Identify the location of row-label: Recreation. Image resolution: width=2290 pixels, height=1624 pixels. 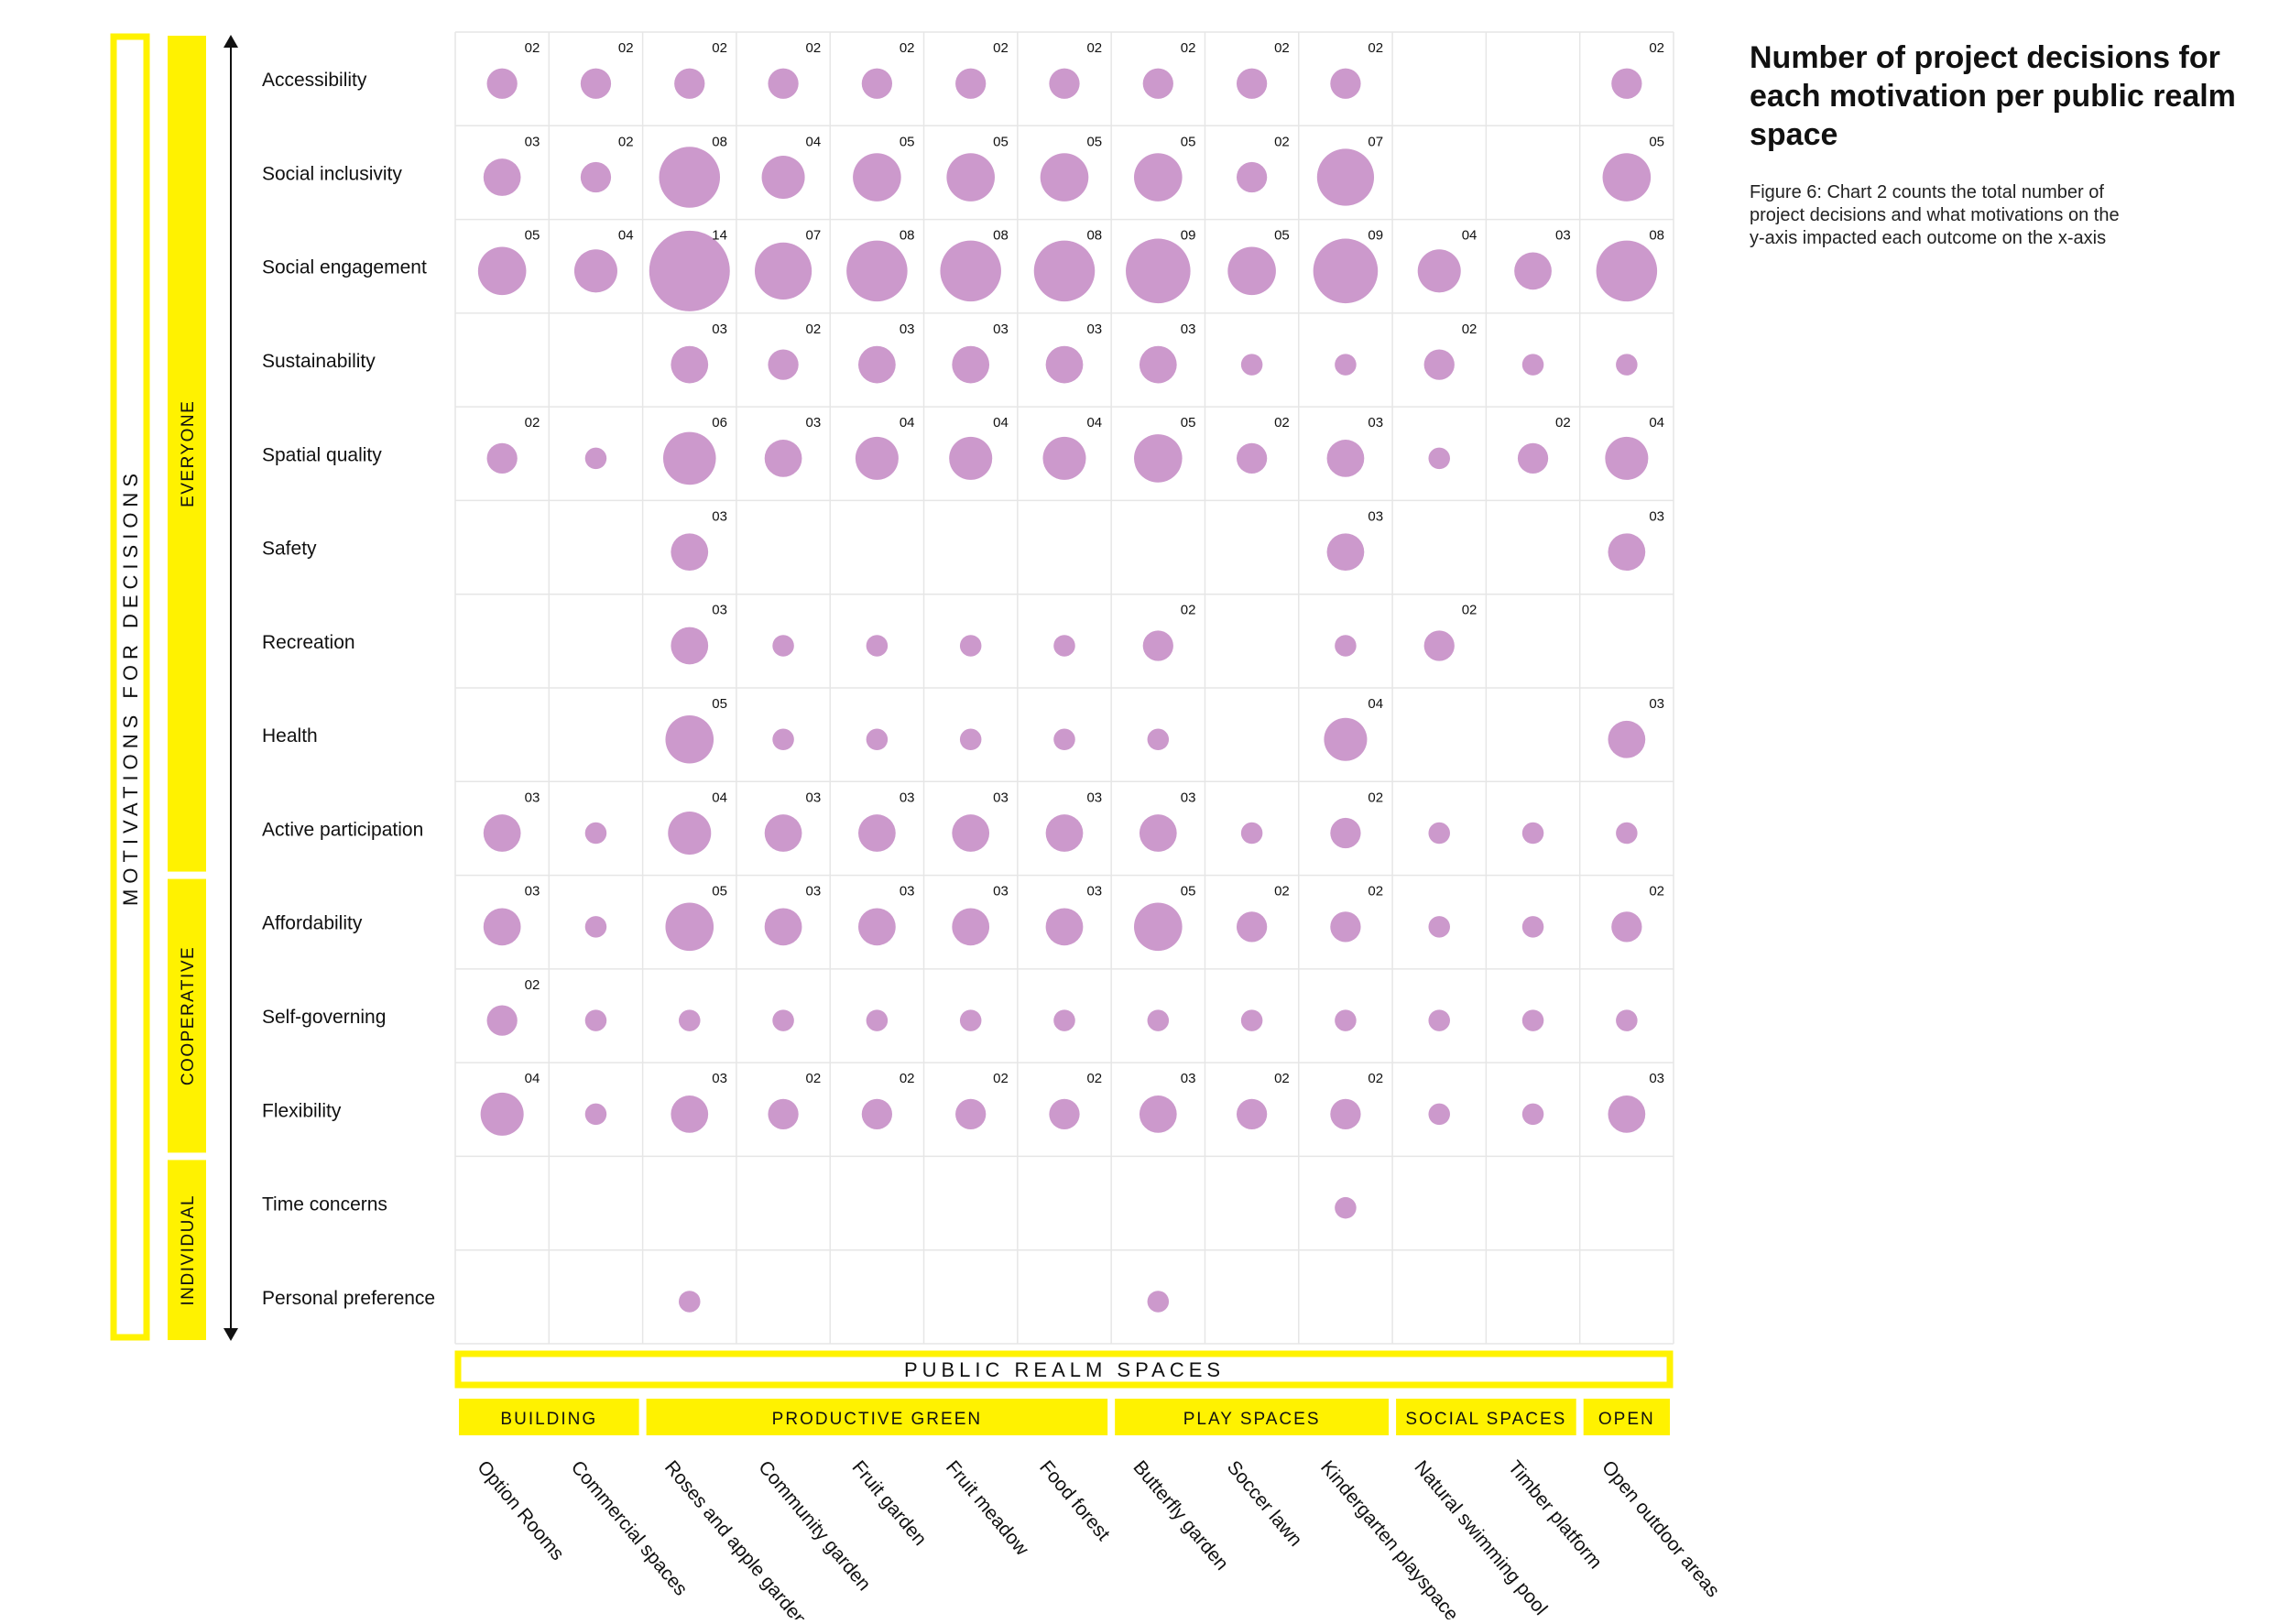
(309, 642).